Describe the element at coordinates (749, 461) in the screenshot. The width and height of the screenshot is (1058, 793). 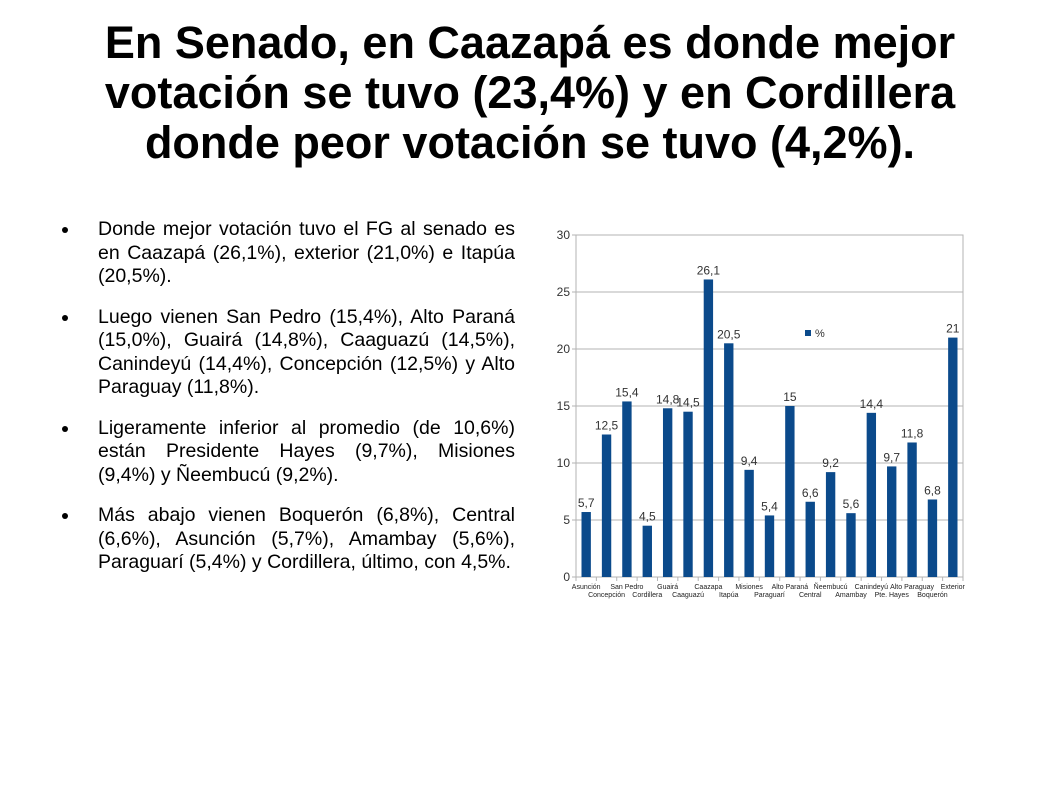
I see `data-label: 9,4` at that location.